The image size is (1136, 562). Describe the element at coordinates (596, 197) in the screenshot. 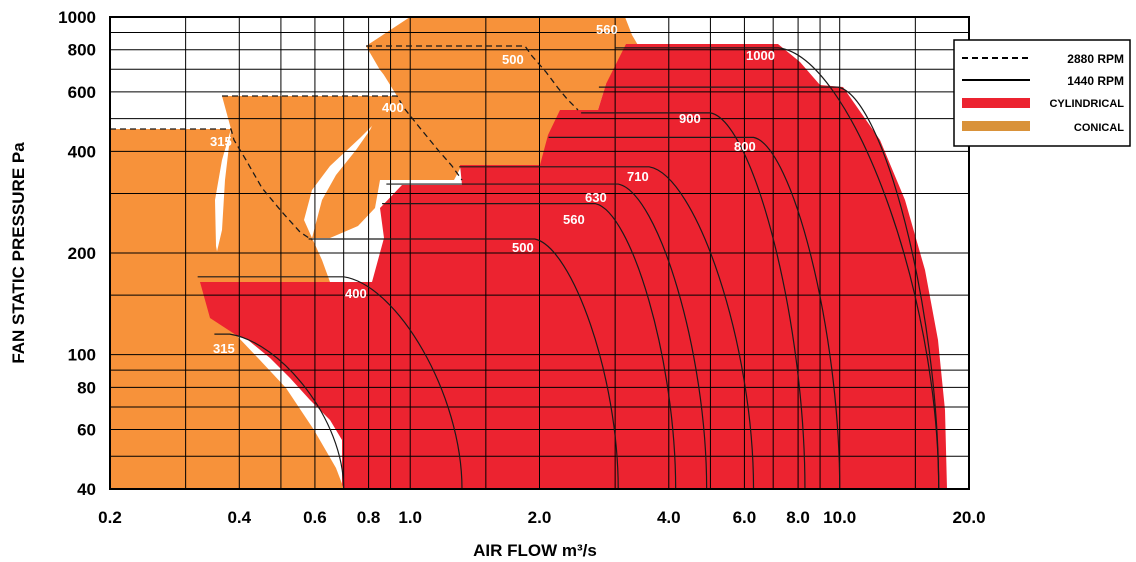

I see `cylindrical-label-630: 630` at that location.